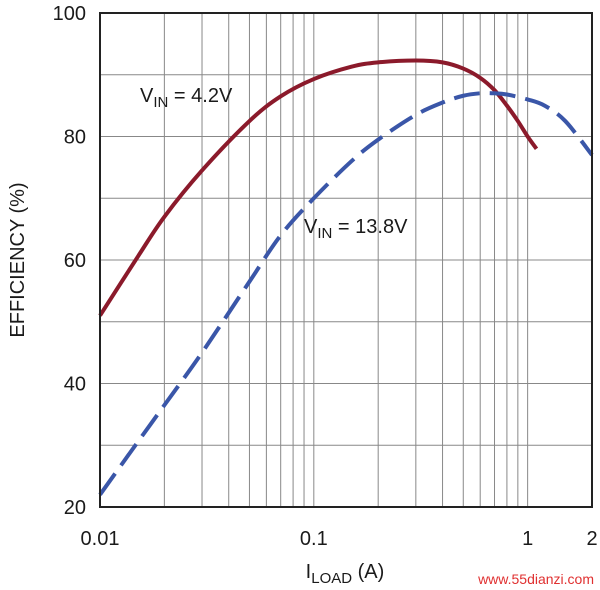 This screenshot has height=590, width=600. I want to click on y-tick-label: 60, so click(75, 261).